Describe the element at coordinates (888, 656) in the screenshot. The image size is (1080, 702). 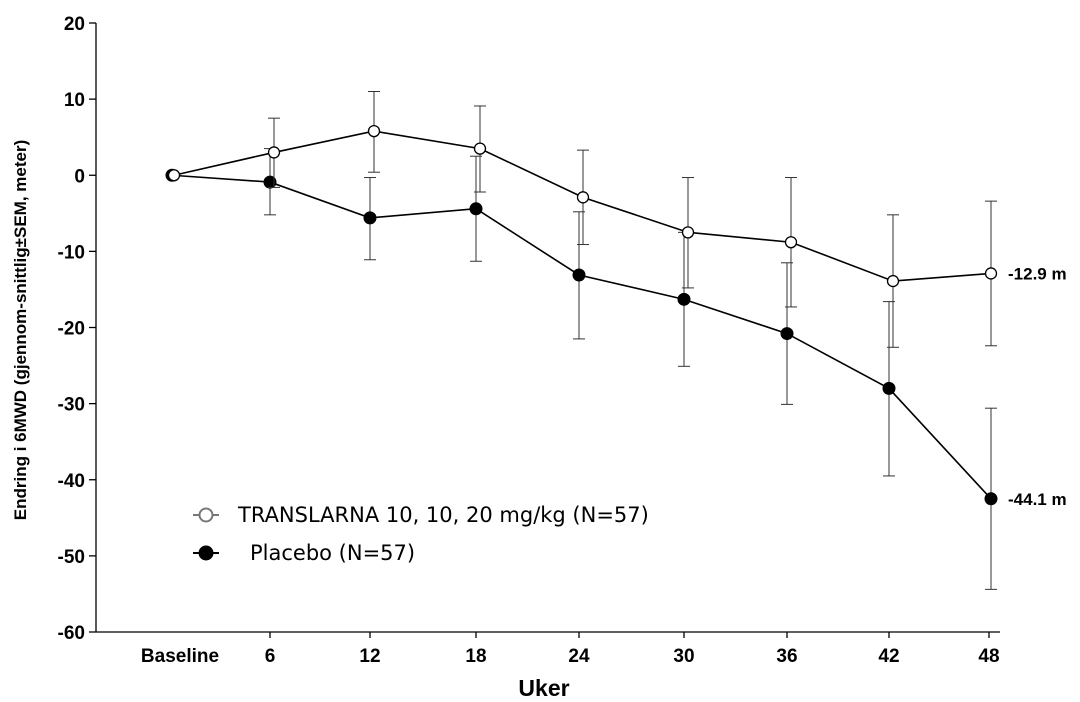
I see `x-tick-label: 42` at that location.